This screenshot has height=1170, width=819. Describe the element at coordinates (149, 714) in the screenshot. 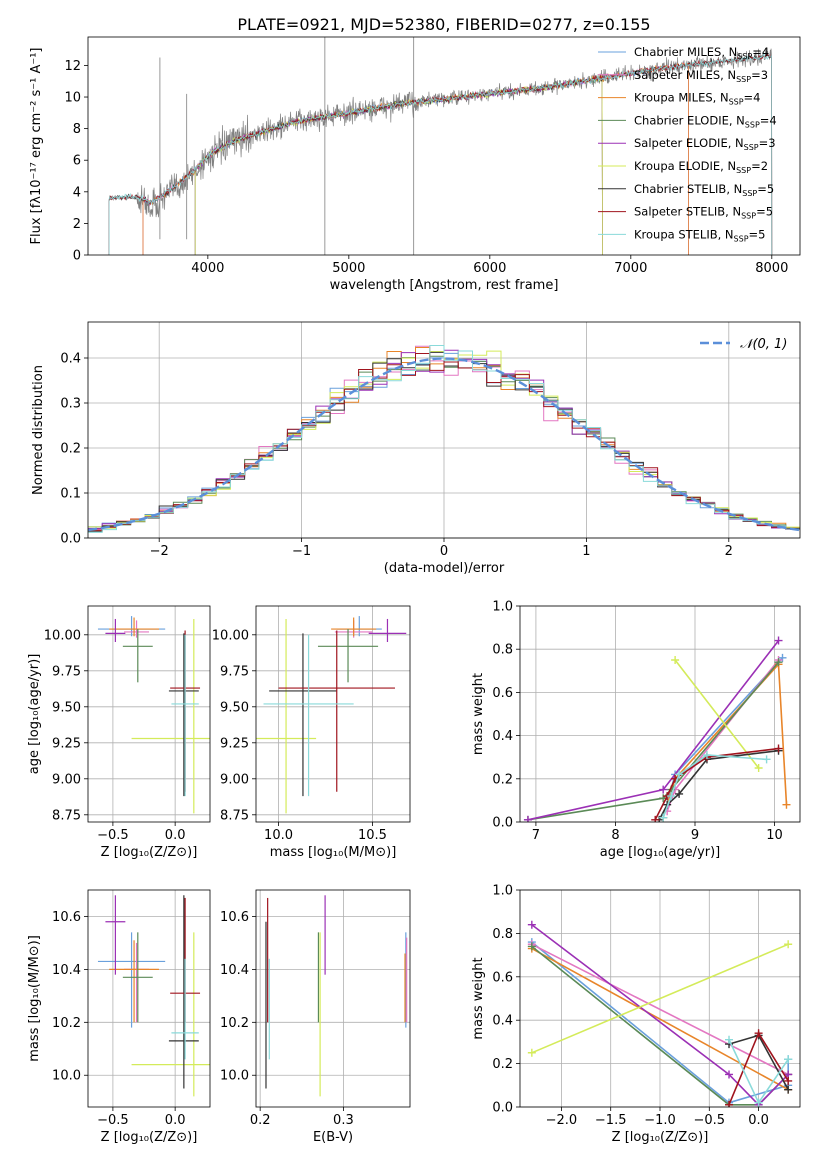

I see `age_vs_z-frame` at that location.